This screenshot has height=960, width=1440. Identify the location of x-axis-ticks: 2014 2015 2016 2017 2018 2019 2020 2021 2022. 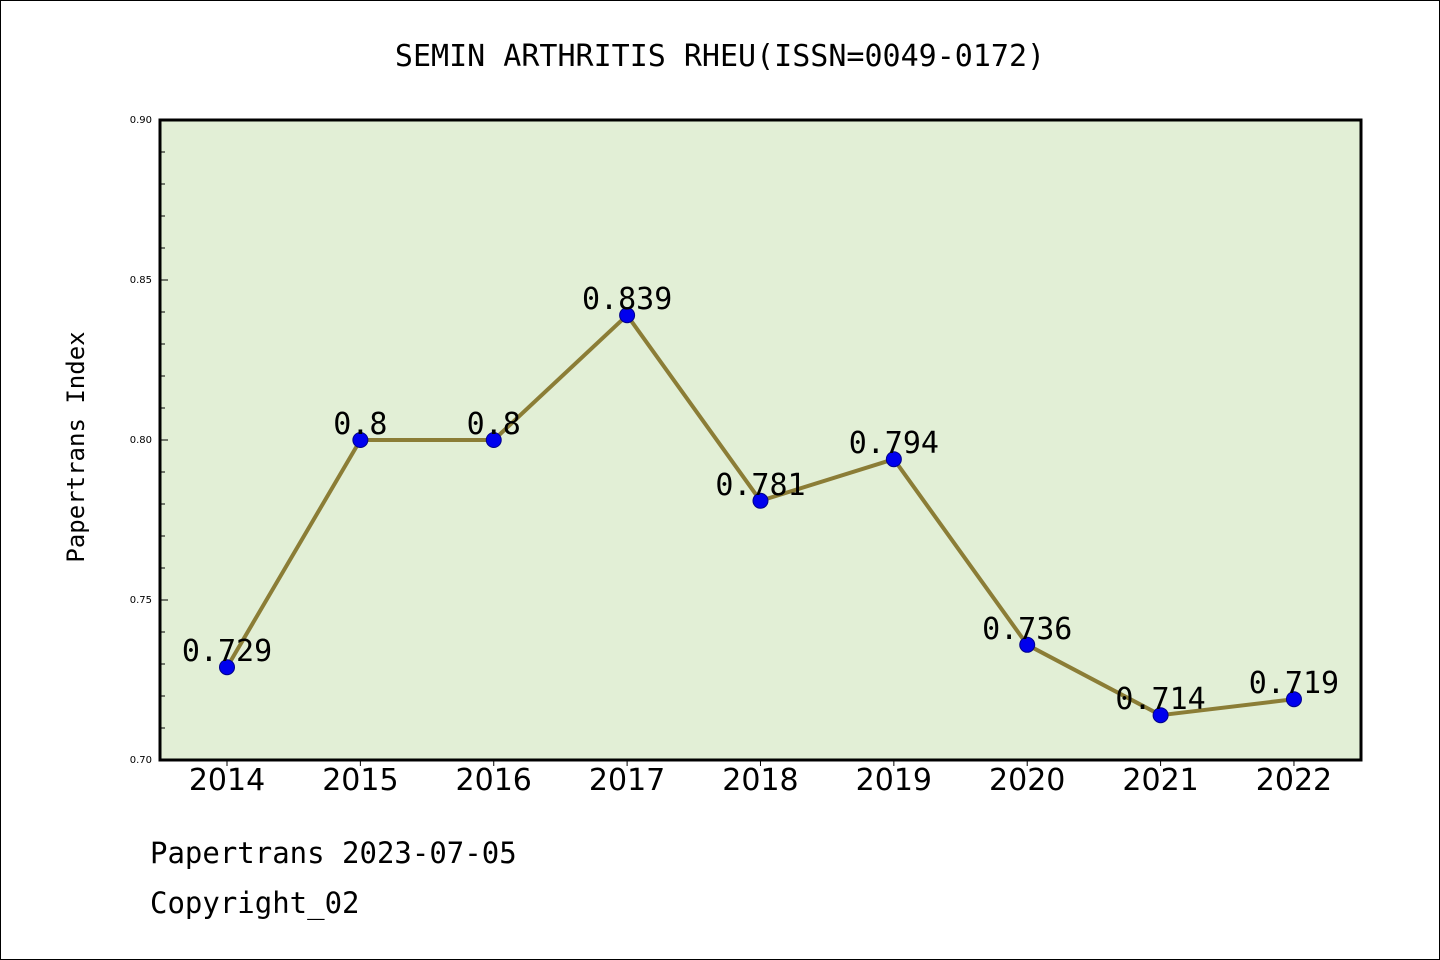
(760, 779).